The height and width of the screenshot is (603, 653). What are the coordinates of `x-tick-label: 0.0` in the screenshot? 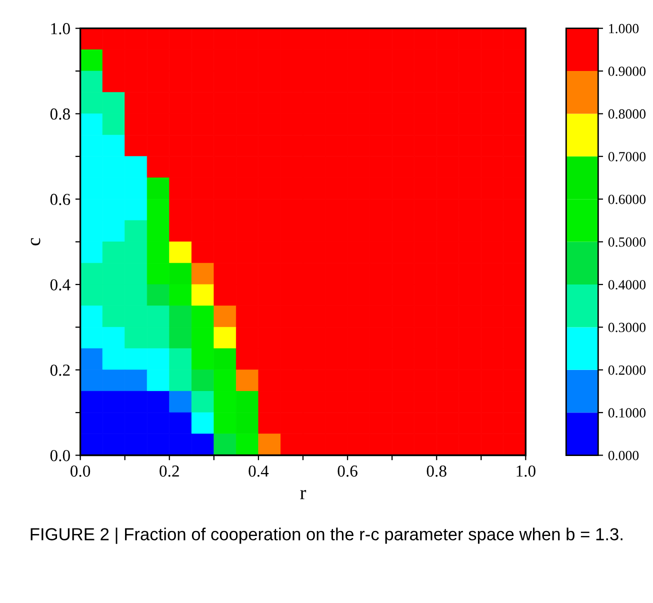 It's located at (80, 471).